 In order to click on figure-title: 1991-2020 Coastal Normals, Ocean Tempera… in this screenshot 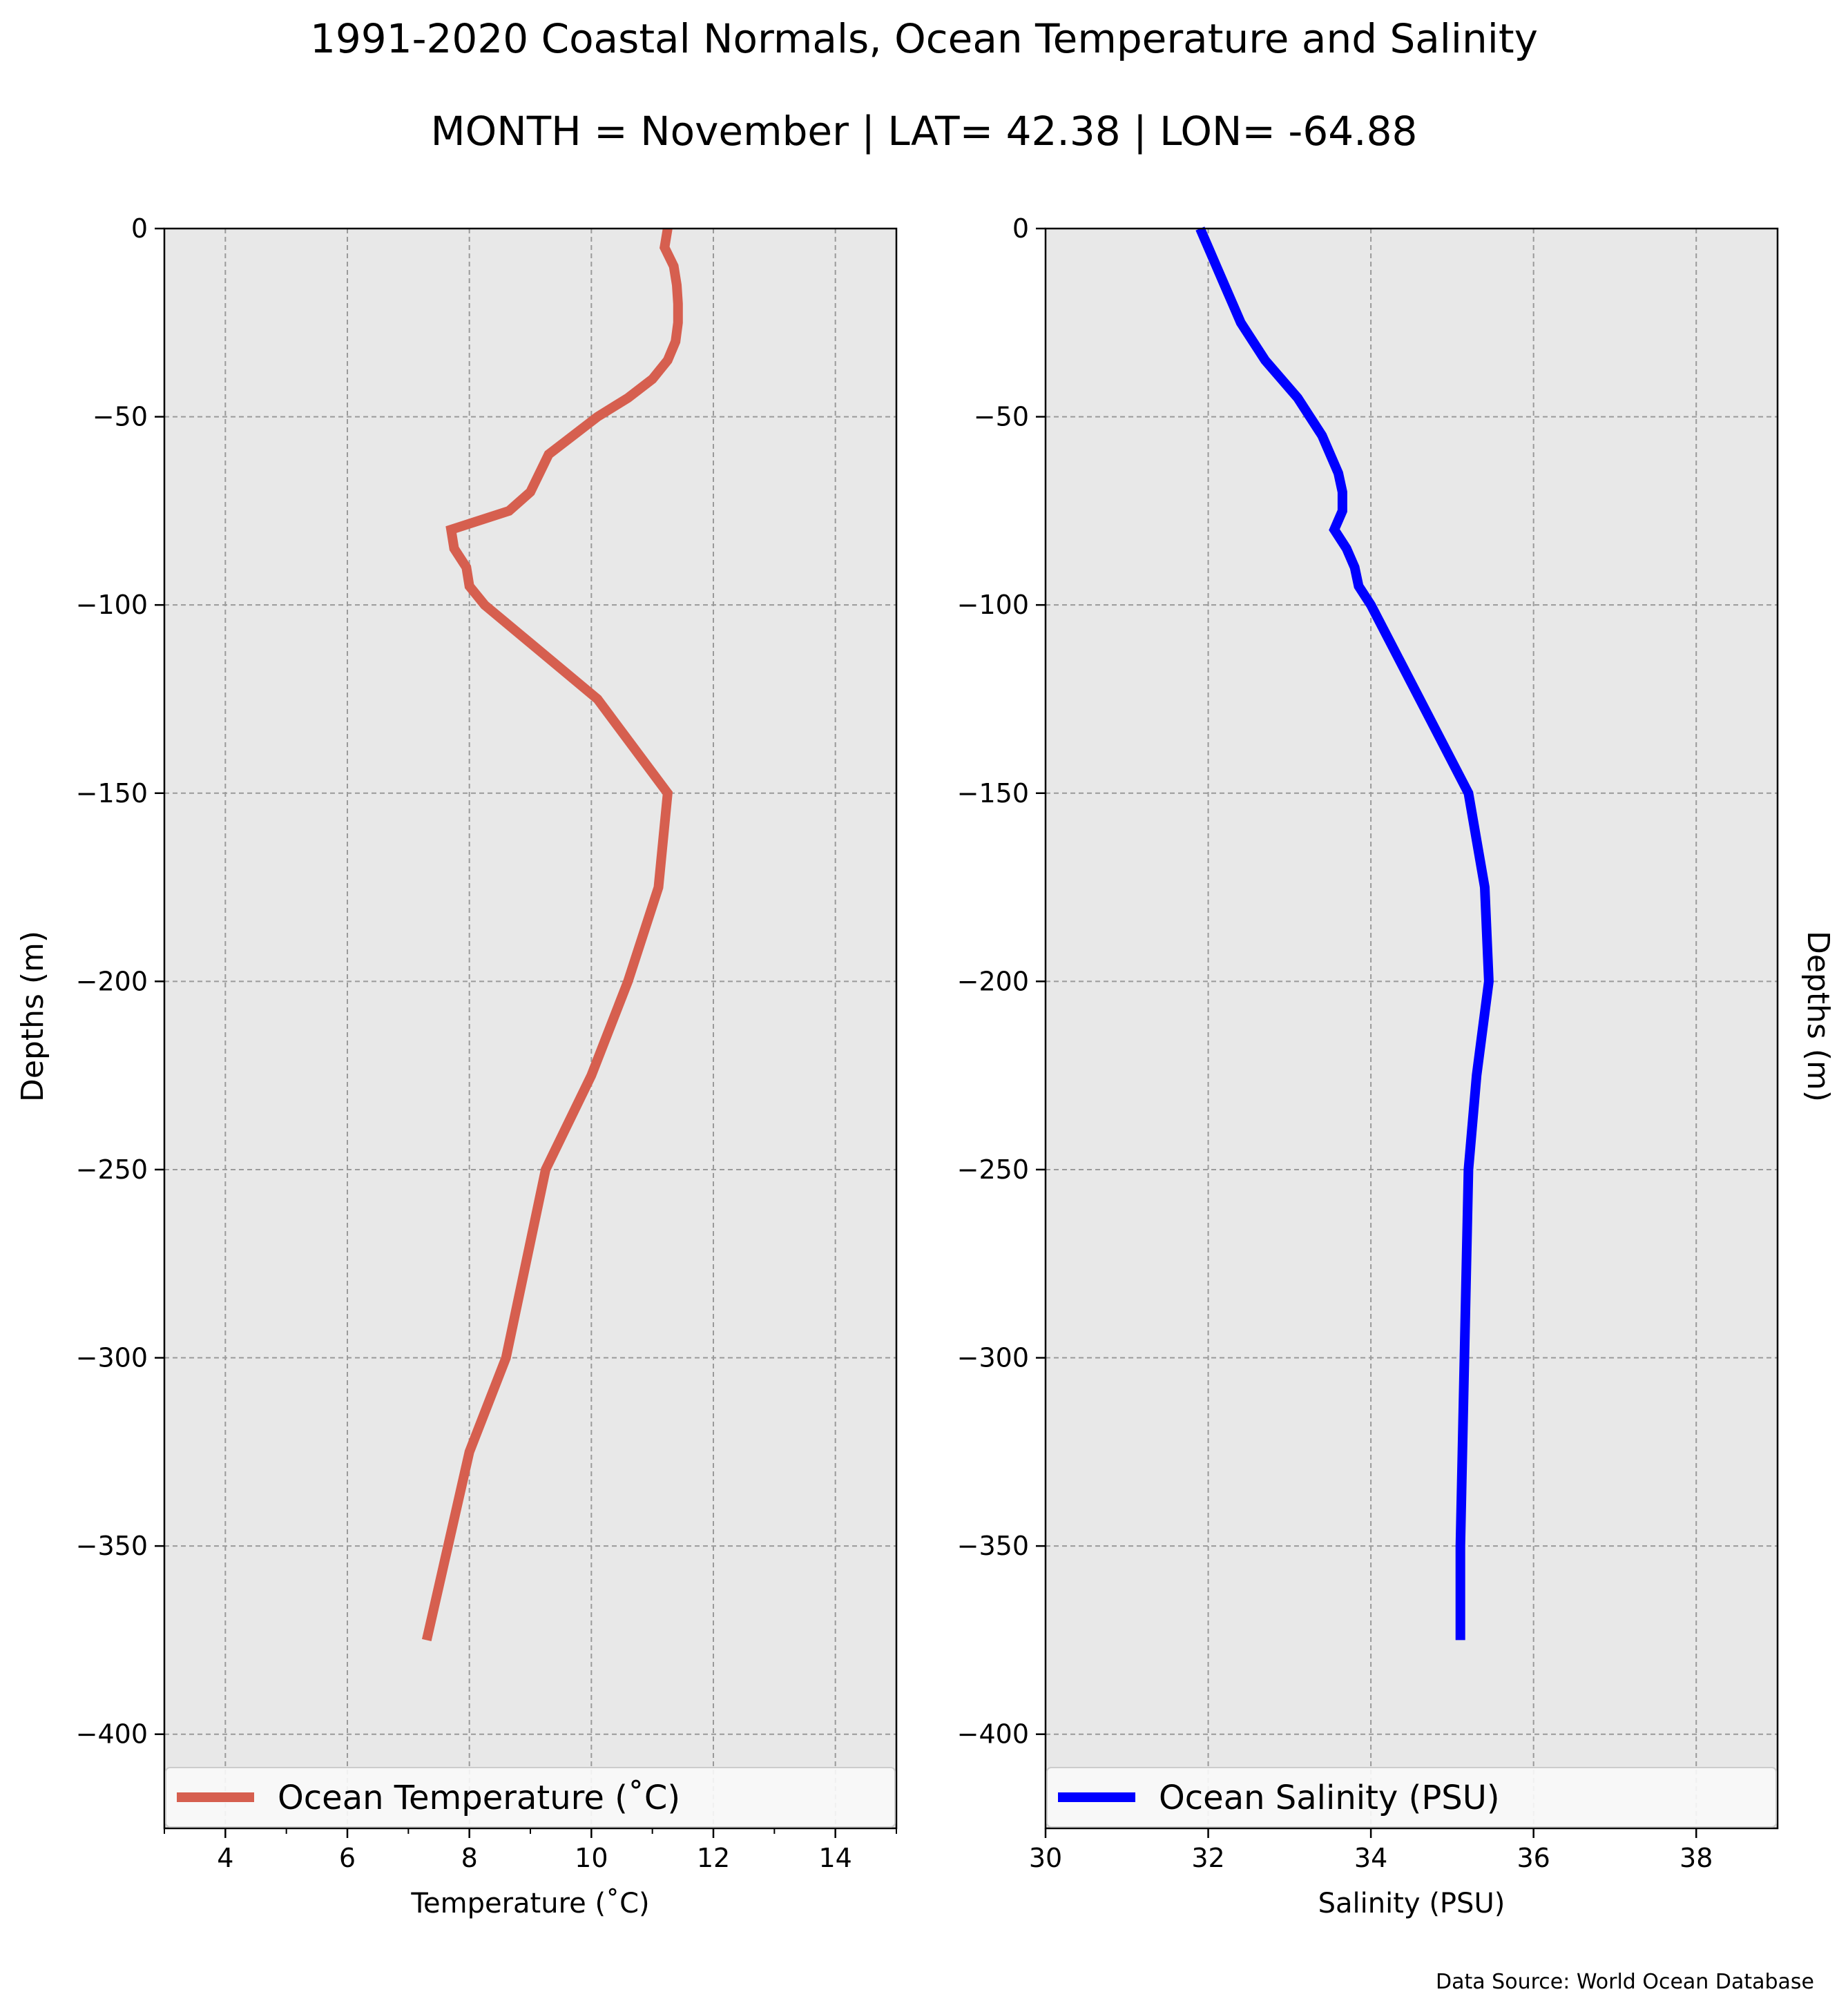, I will do `click(924, 39)`.